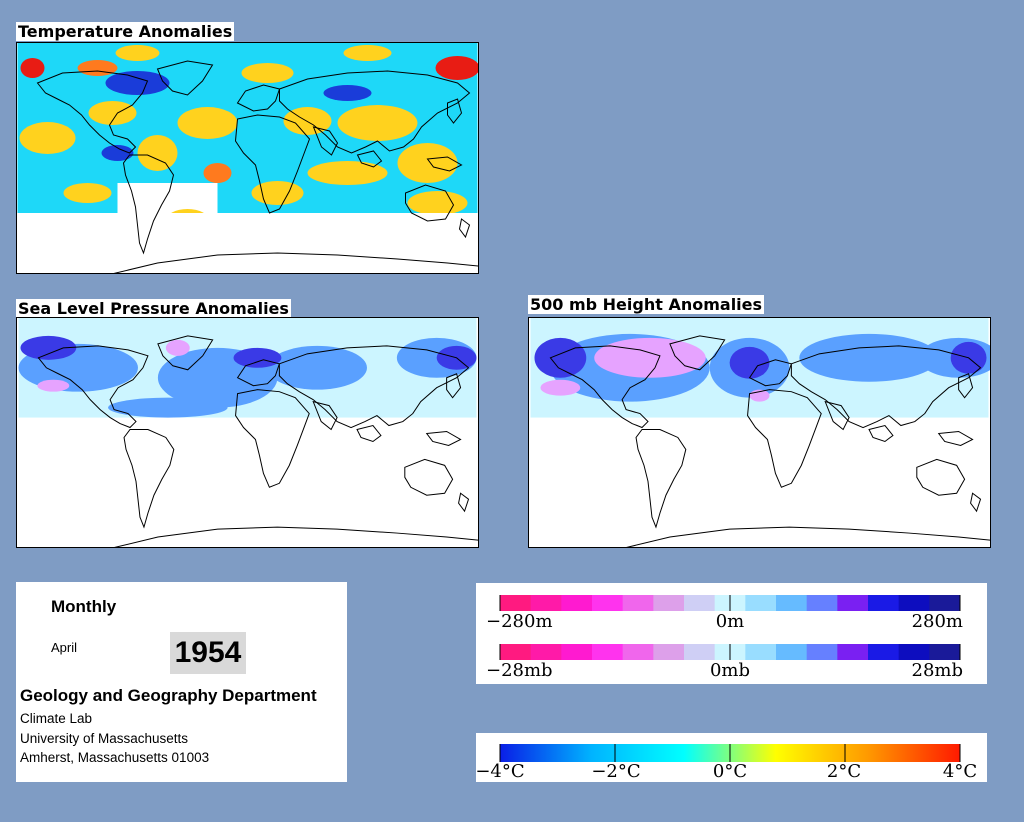  What do you see at coordinates (208, 653) in the screenshot?
I see `year-label: 1954` at bounding box center [208, 653].